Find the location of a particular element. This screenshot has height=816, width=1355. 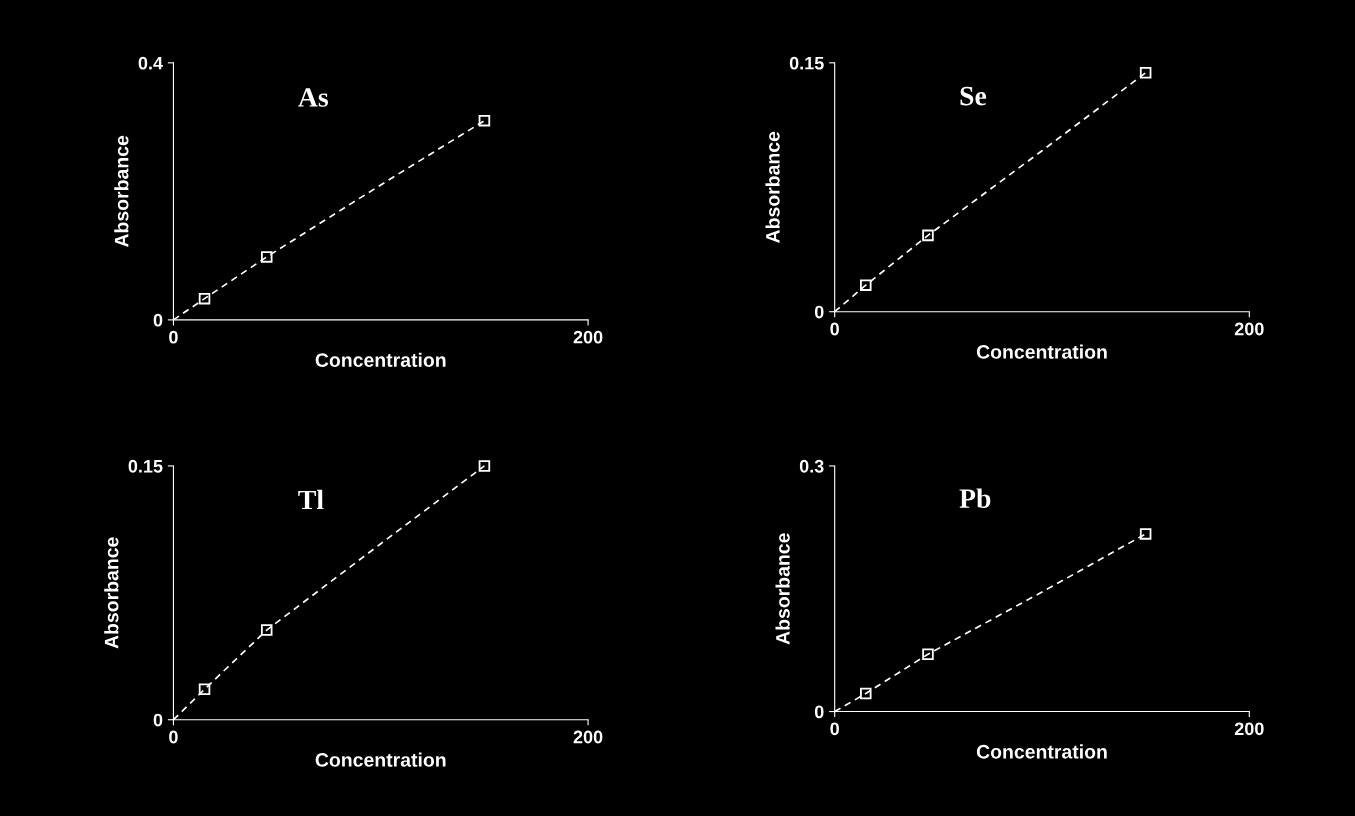

y-tick-label: 0.3 is located at coordinates (811, 466).